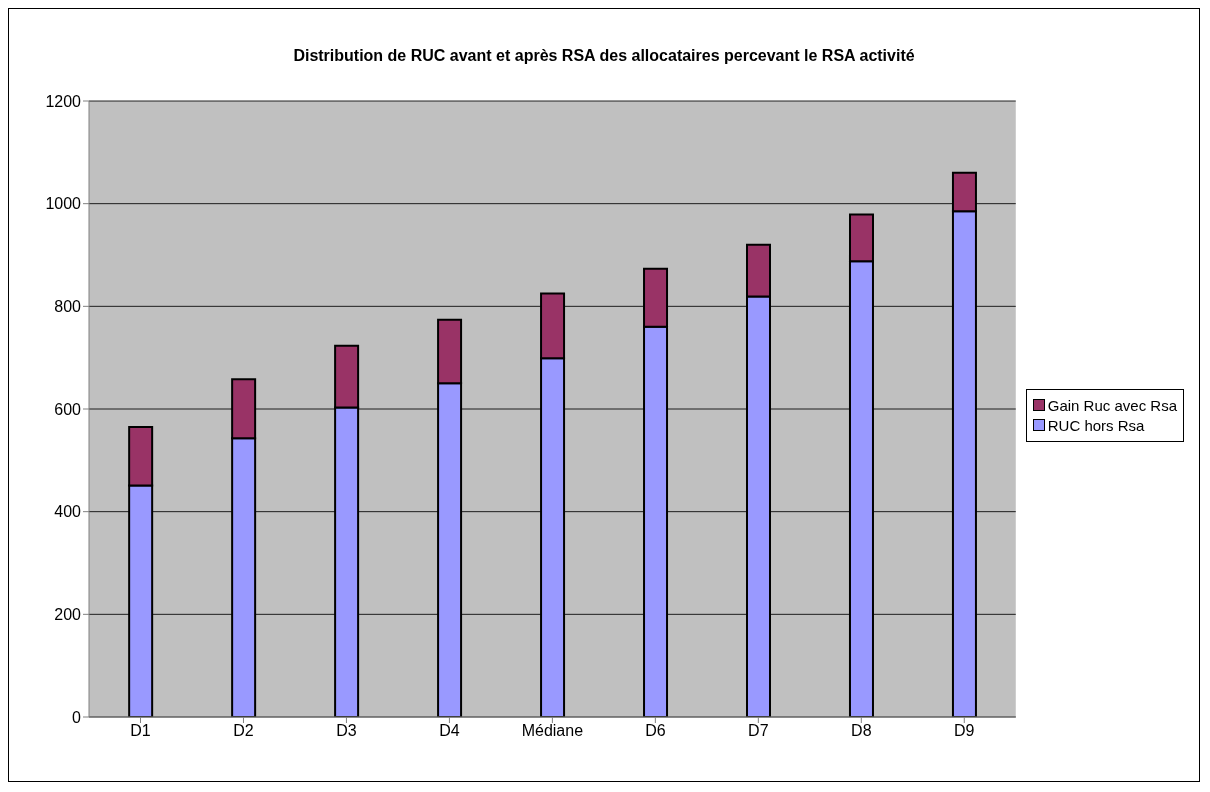 The width and height of the screenshot is (1210, 792). Describe the element at coordinates (140, 731) in the screenshot. I see `x-tick-label: D1` at that location.